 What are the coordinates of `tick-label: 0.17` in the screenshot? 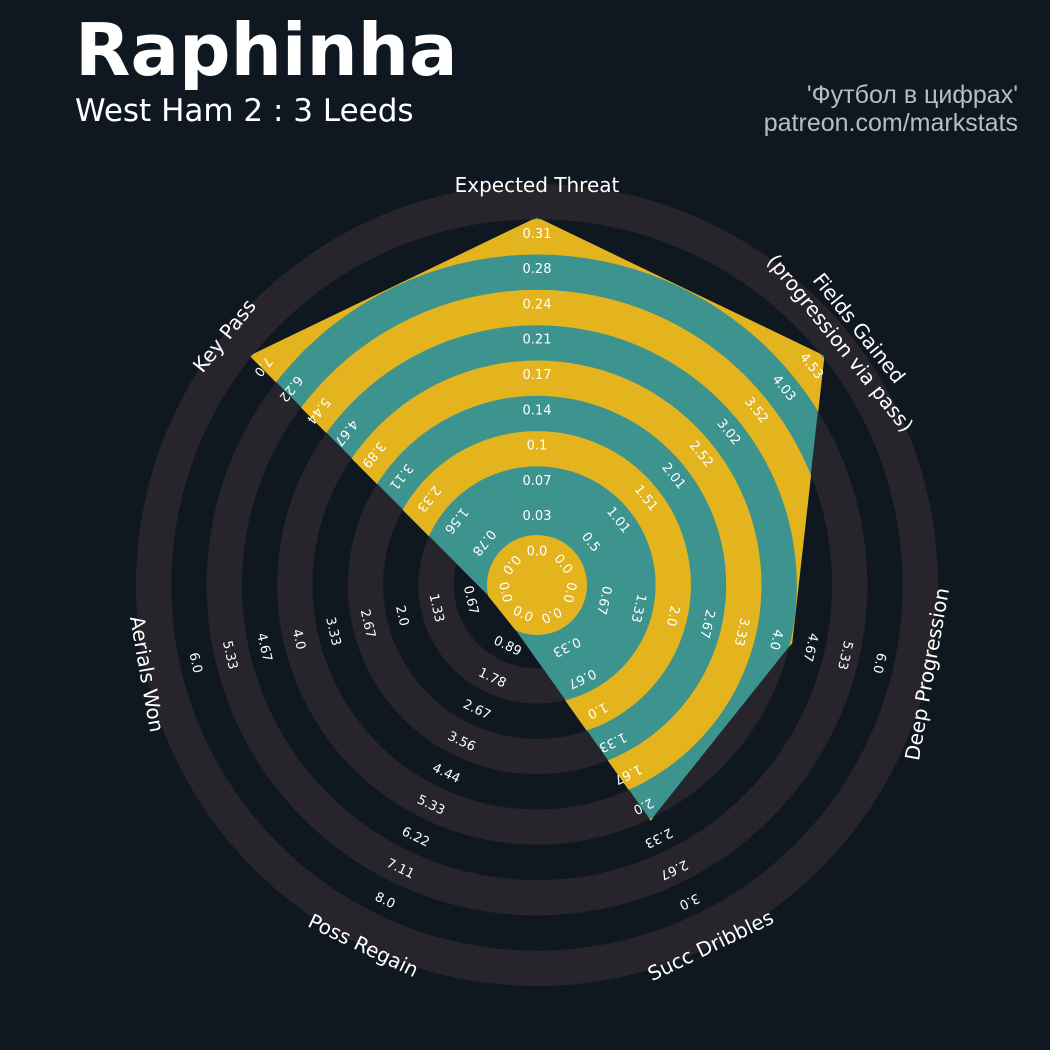 It's located at (537, 375).